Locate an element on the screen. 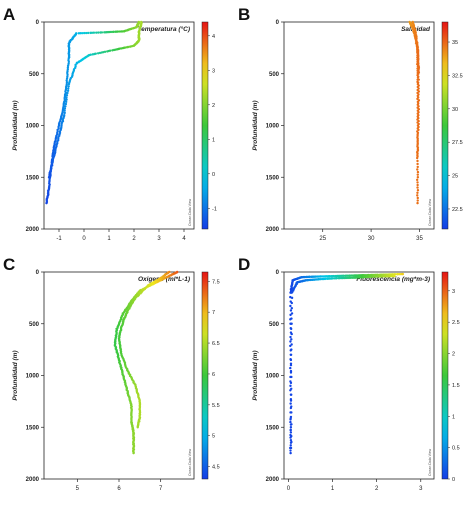  colorbar-tick-label: 30 is located at coordinates (455, 110).